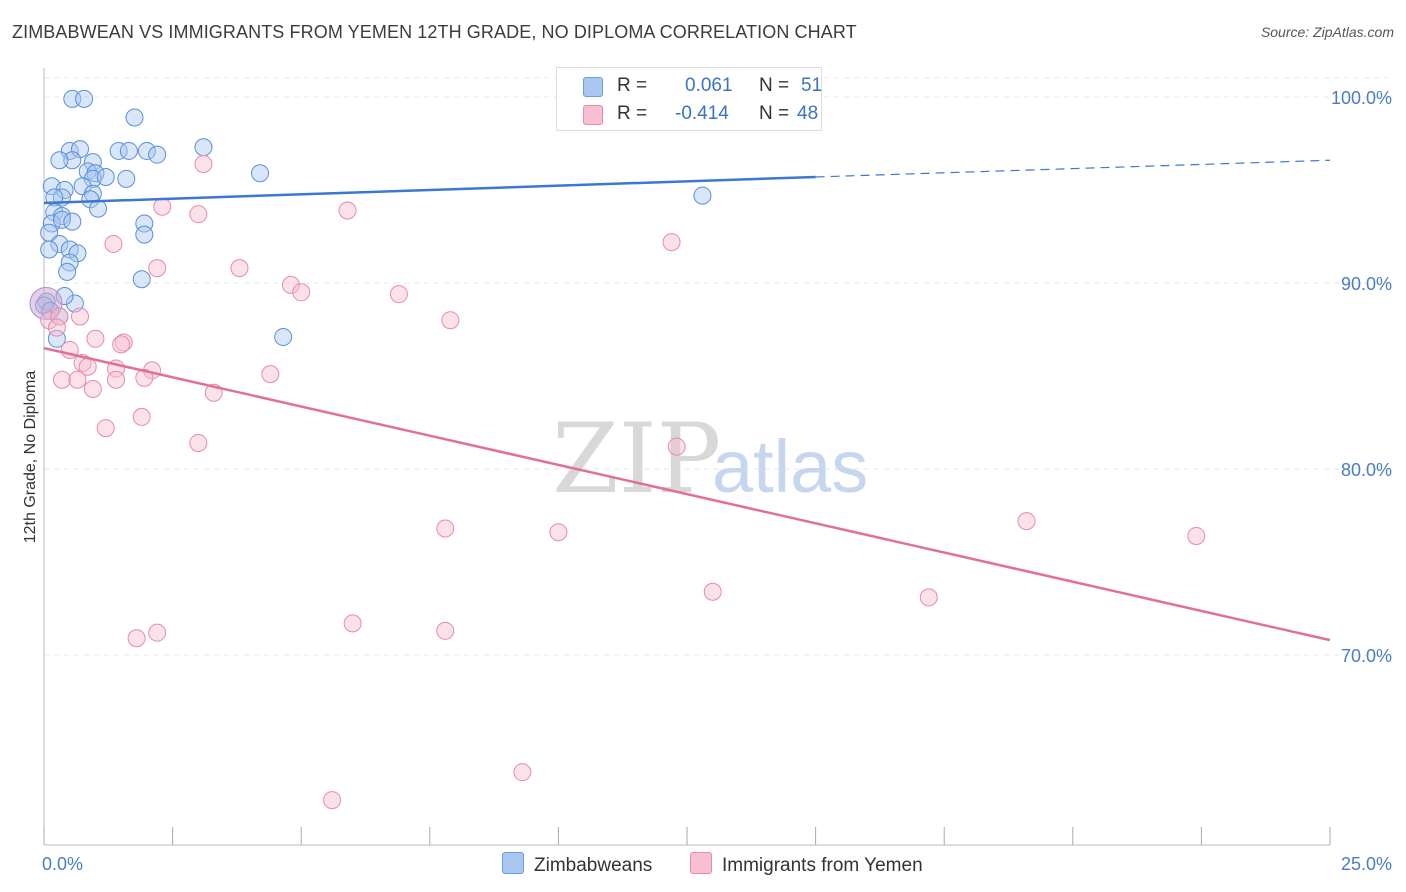  I want to click on bottom-legend-swatch-pink, so click(701, 863).